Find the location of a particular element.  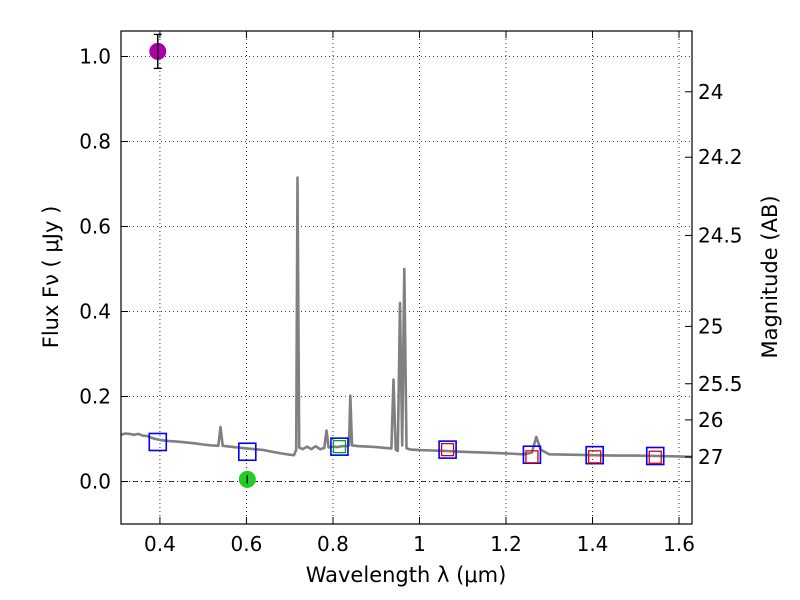

y2-tick-label: 25 is located at coordinates (710, 326).